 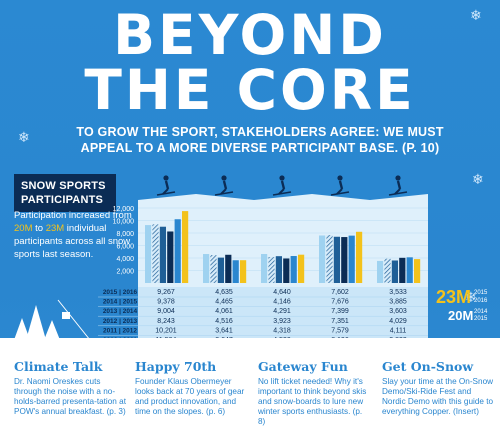 I want to click on y-tick-label: 6,000, so click(x=125, y=247).